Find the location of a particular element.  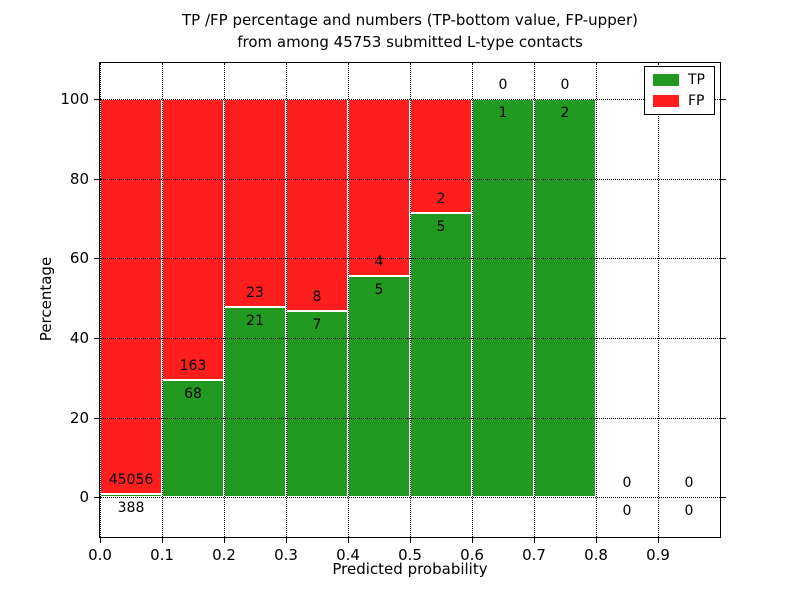

x-tick-label: 0.3 is located at coordinates (286, 555).